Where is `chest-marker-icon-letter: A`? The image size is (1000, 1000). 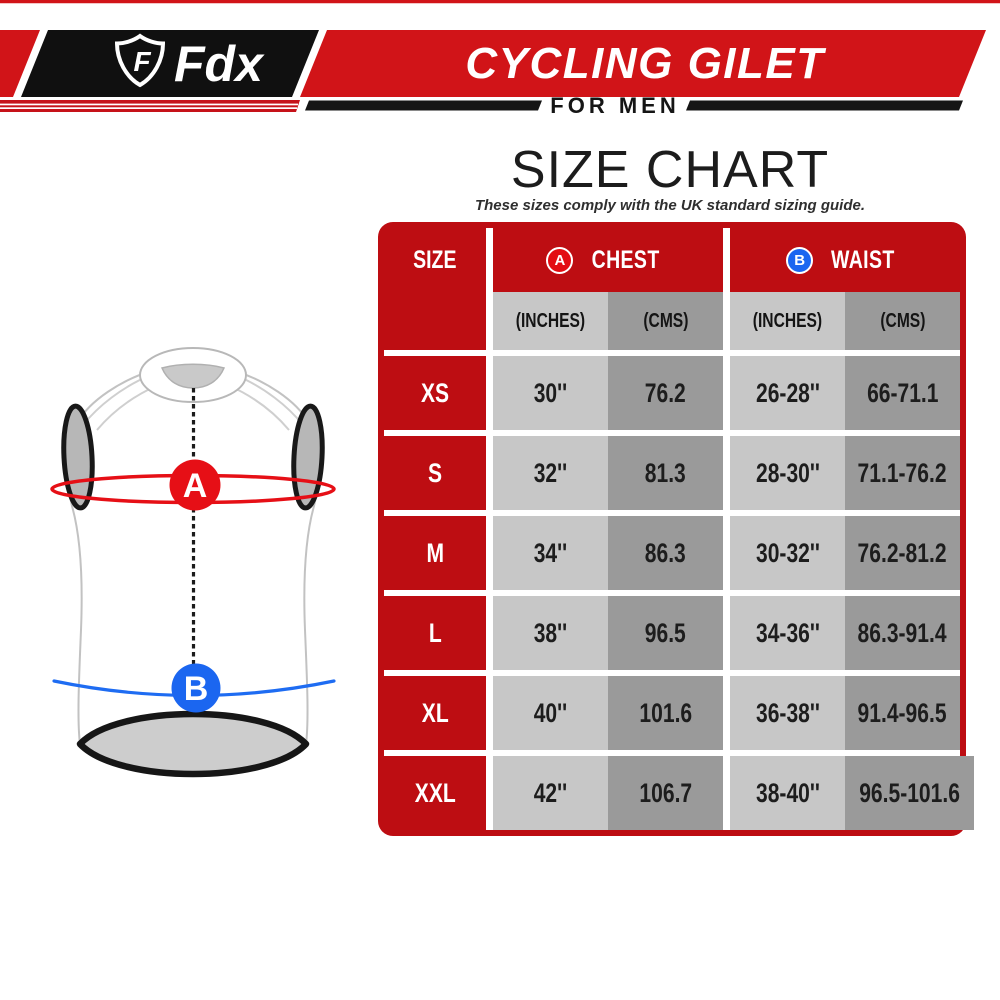
chest-marker-icon-letter: A is located at coordinates (560, 260).